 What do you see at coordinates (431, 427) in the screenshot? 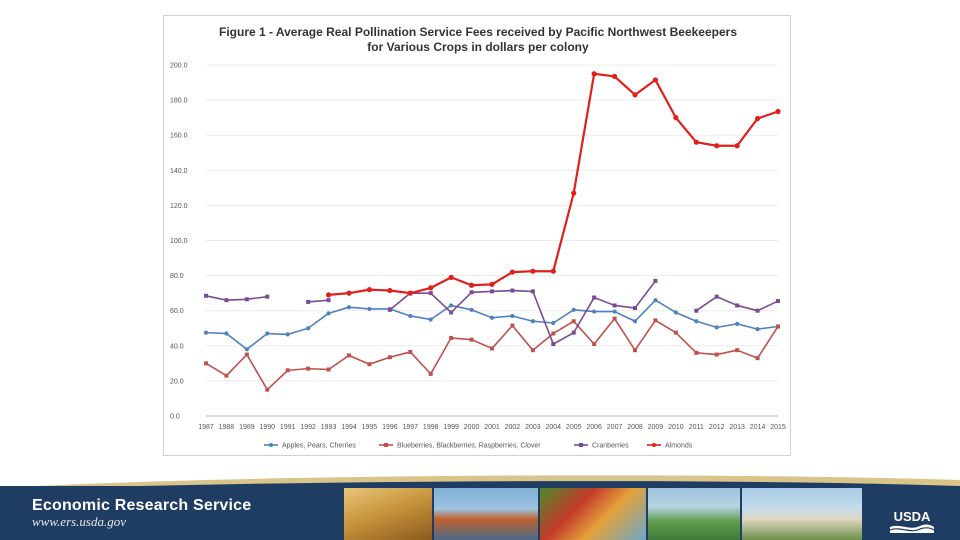
I see `x-tick-label: 1998` at bounding box center [431, 427].